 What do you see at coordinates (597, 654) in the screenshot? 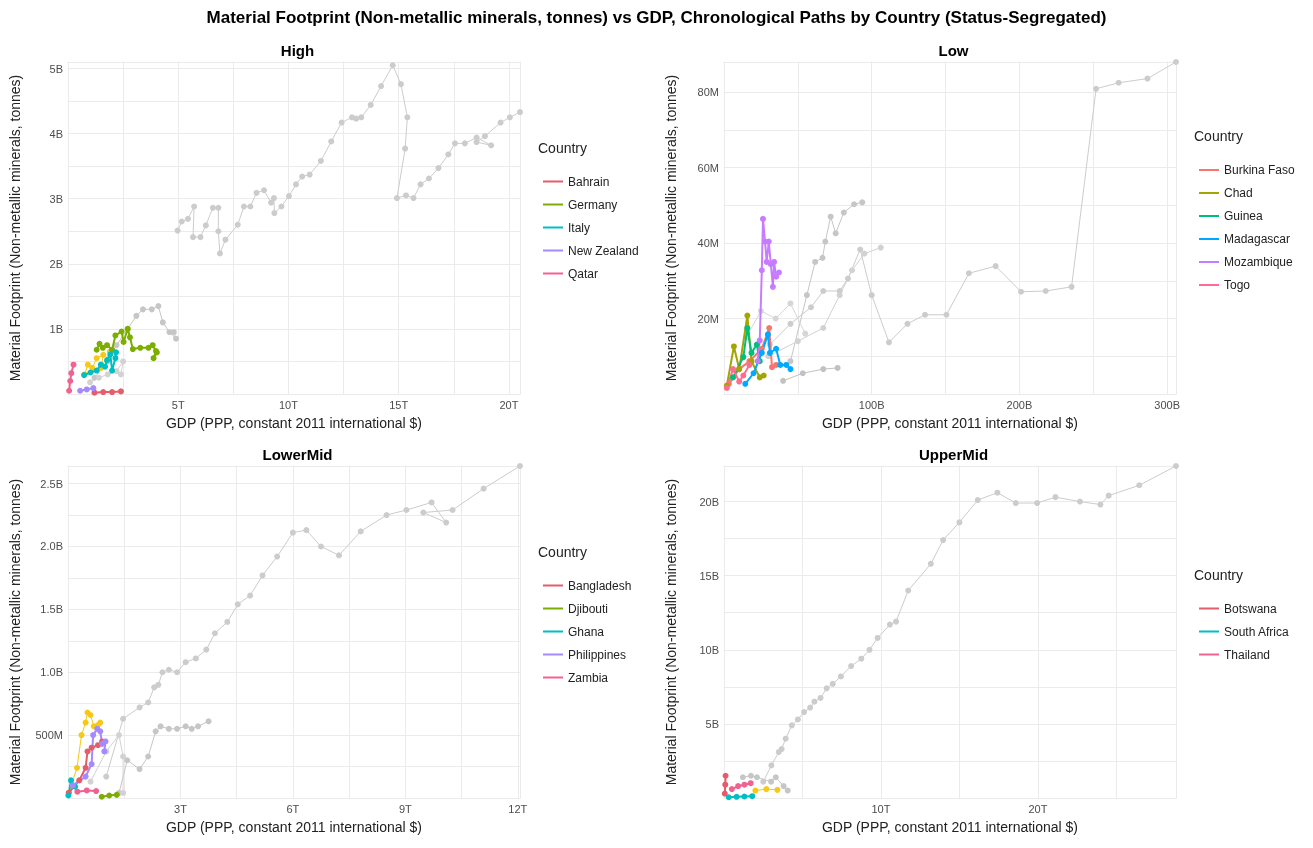
I see `legend-label: Philippines` at bounding box center [597, 654].